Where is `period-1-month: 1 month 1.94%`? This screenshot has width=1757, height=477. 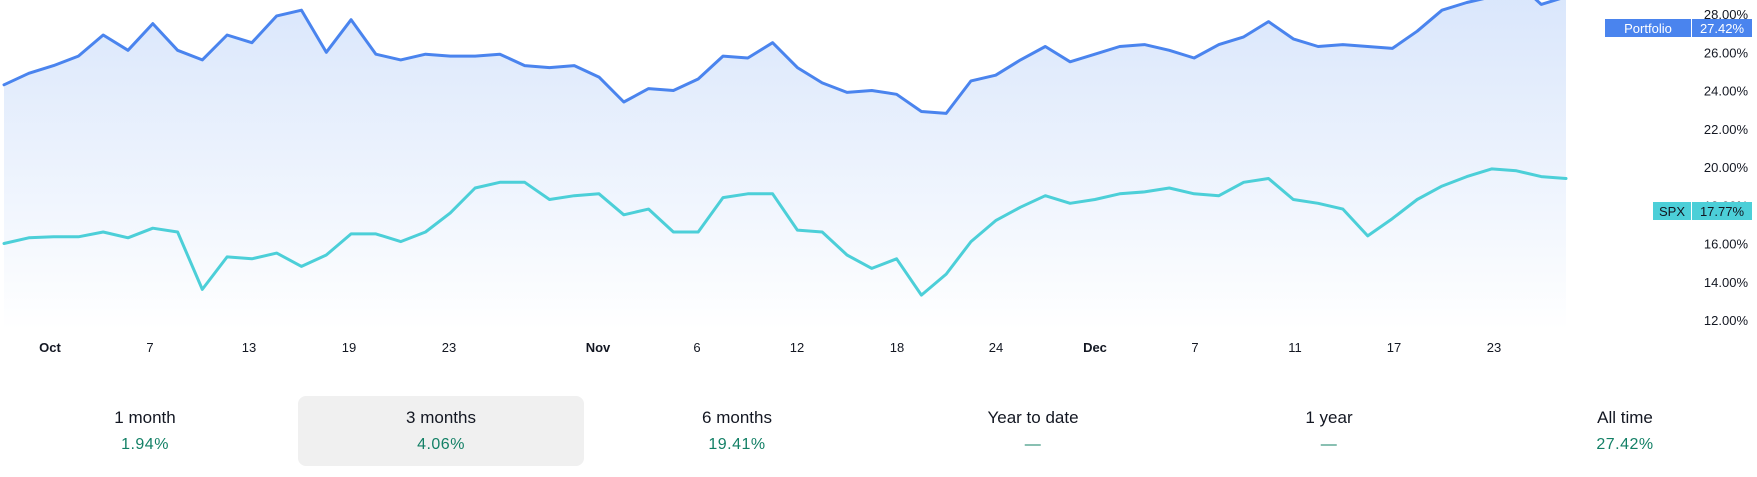
period-1-month: 1 month 1.94% is located at coordinates (145, 431).